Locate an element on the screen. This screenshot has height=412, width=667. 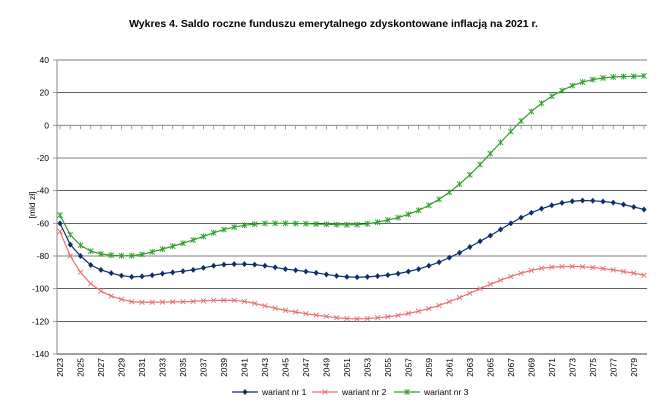
x-tick-label: 2047 is located at coordinates (306, 367).